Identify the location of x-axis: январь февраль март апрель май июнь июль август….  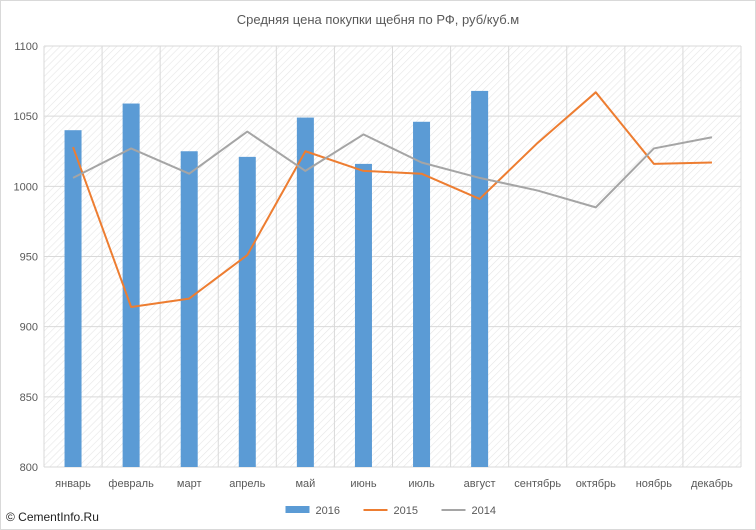
(394, 484).